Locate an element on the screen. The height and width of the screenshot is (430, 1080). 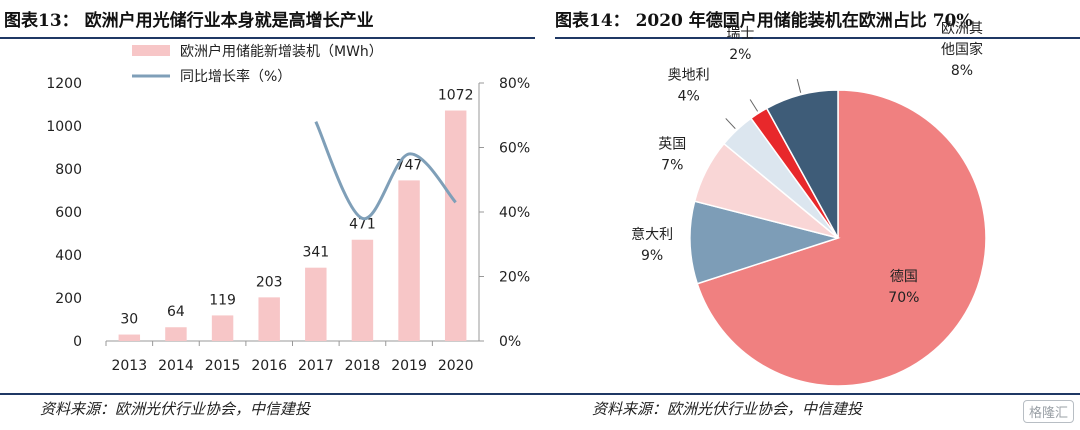
bar-data-label: 747 is located at coordinates (409, 165).